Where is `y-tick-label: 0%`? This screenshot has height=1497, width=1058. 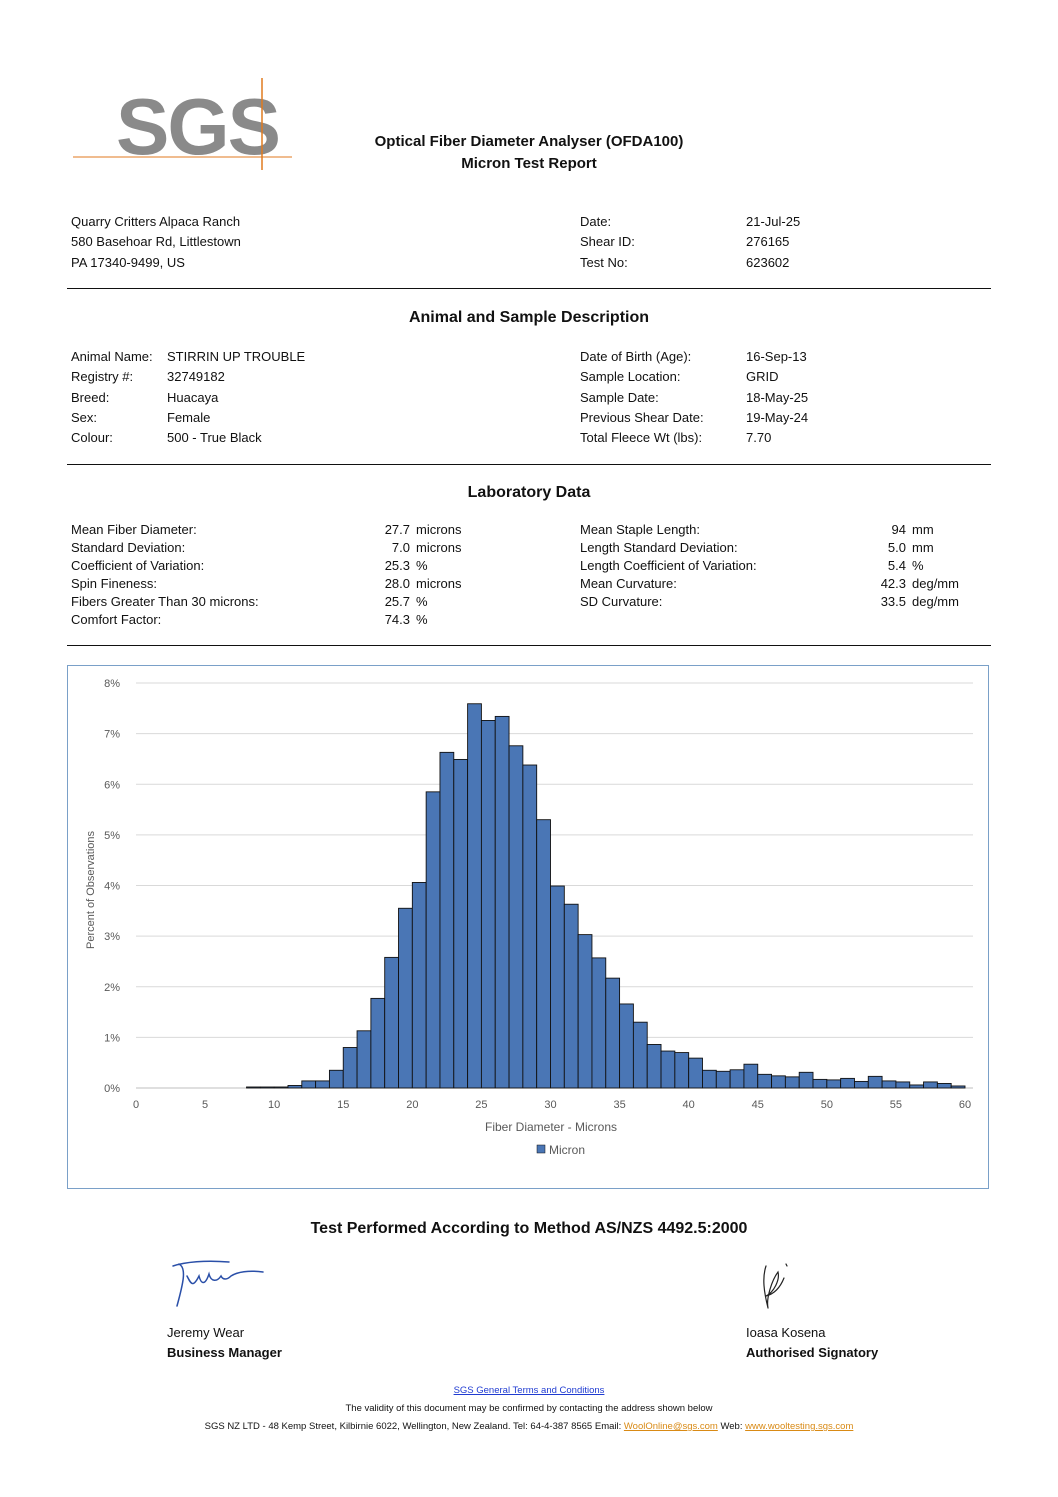
y-tick-label: 0% is located at coordinates (112, 1089).